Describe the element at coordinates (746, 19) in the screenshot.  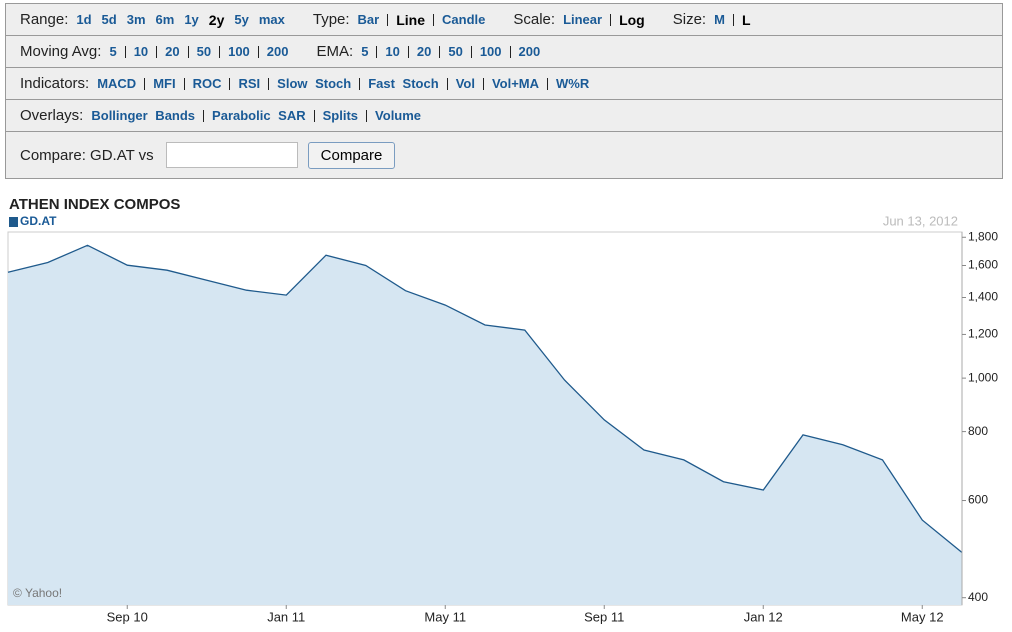
I see `option-link: L` at that location.